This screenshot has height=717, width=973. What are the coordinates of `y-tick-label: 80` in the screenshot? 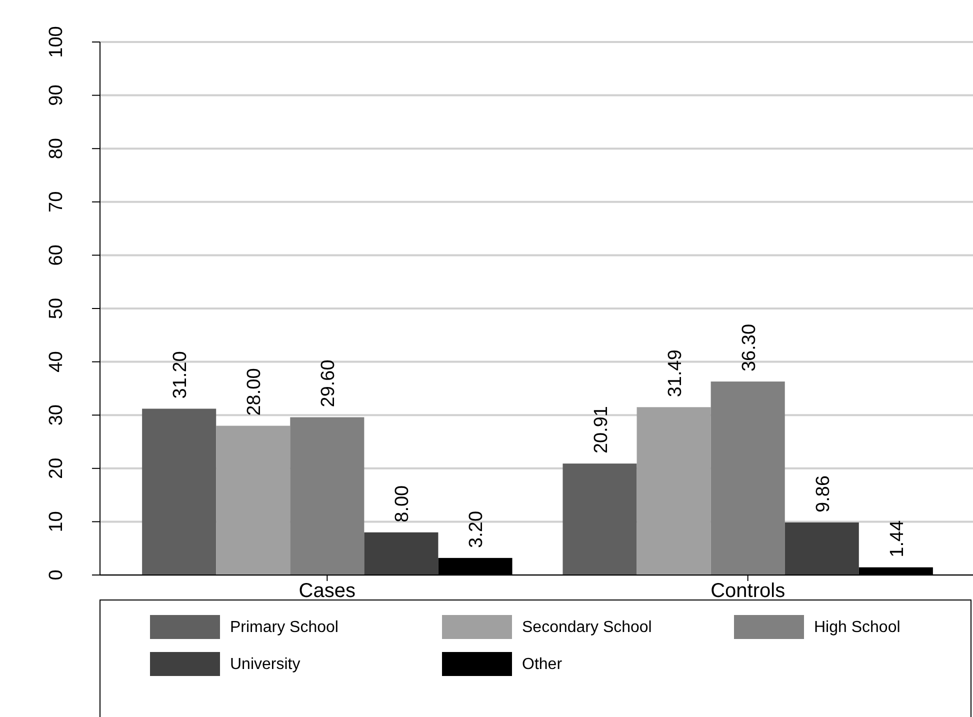 It's located at (56, 149).